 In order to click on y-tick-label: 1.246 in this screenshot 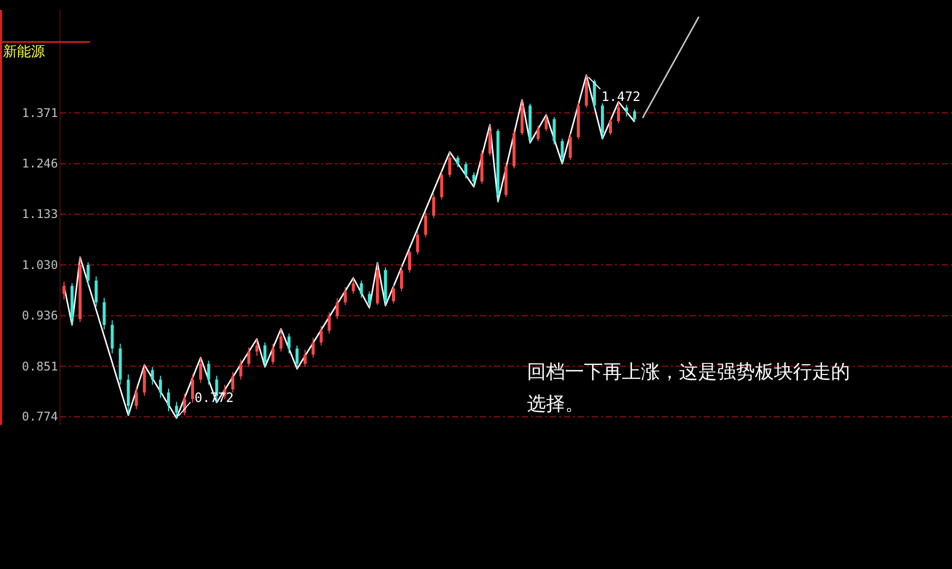, I will do `click(40, 163)`.